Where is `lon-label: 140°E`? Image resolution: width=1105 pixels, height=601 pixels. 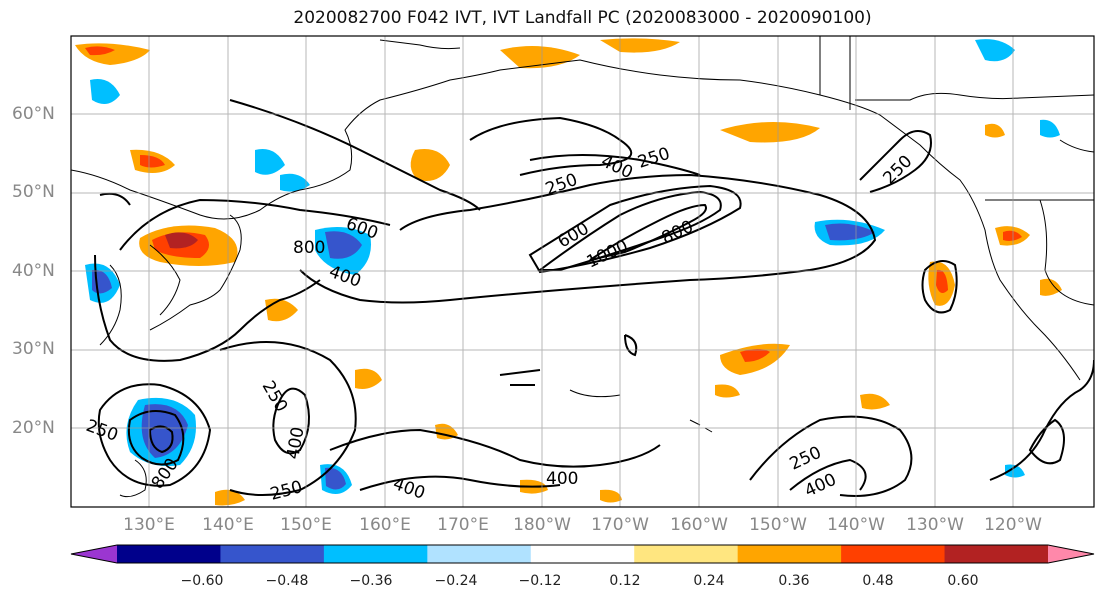 lon-label: 140°E is located at coordinates (228, 525).